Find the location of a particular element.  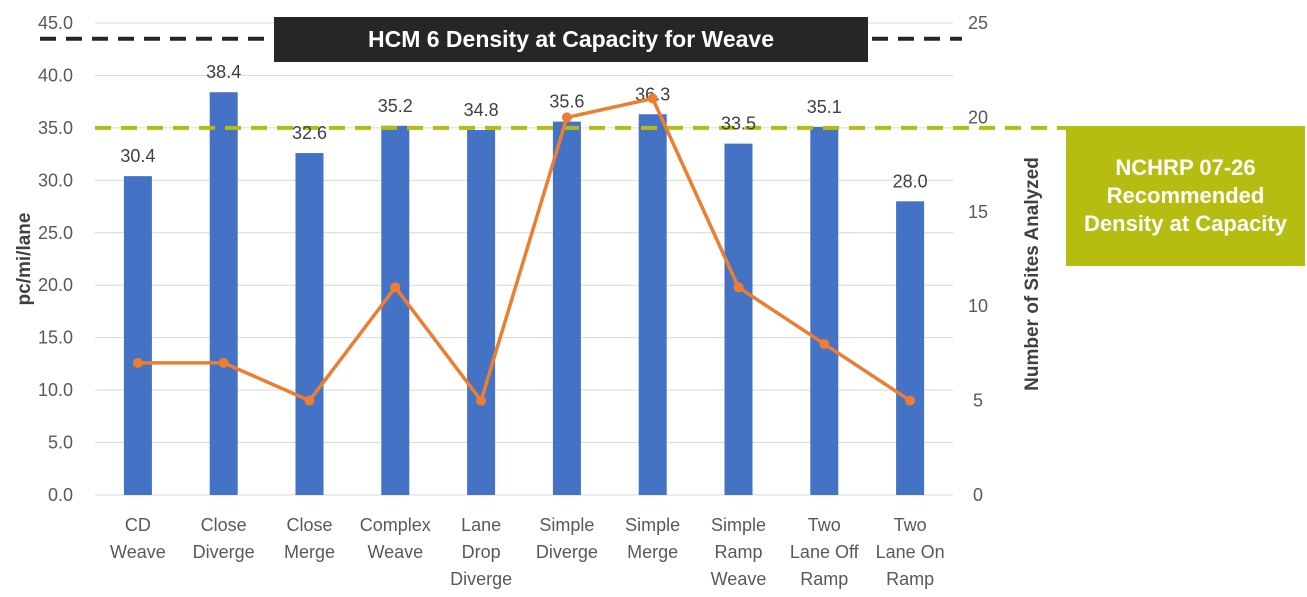

x-category-label: Close Diverge is located at coordinates (224, 538).